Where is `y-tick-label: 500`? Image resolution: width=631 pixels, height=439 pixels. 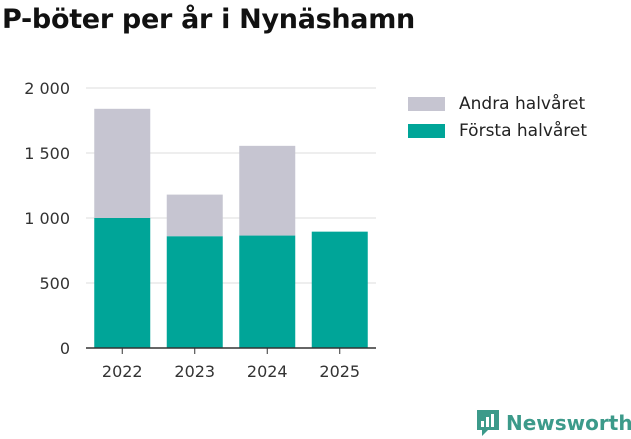
y-tick-label: 500 is located at coordinates (54, 283).